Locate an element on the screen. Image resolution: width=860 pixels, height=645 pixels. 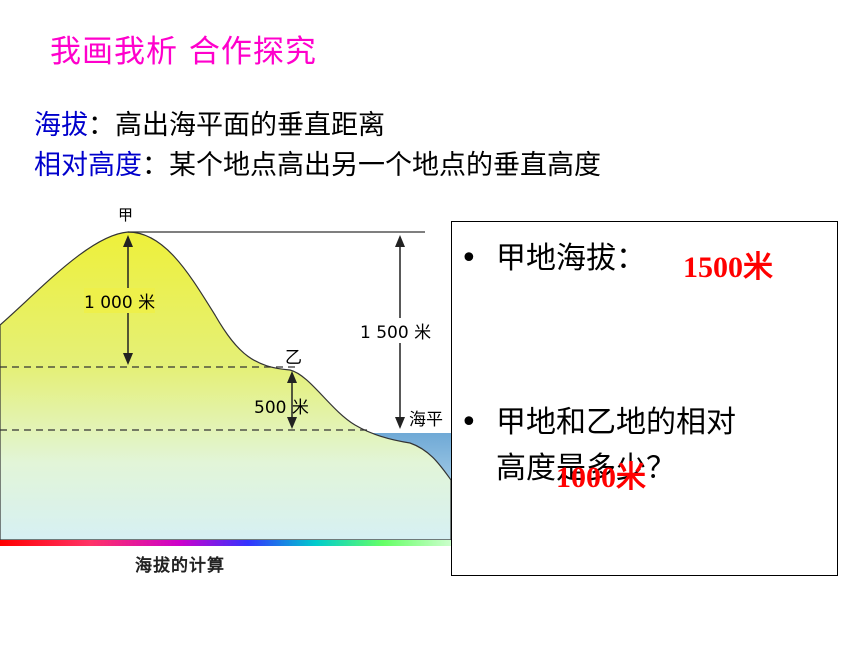
question-1: • 甲地海拔： is located at coordinates (553, 255).